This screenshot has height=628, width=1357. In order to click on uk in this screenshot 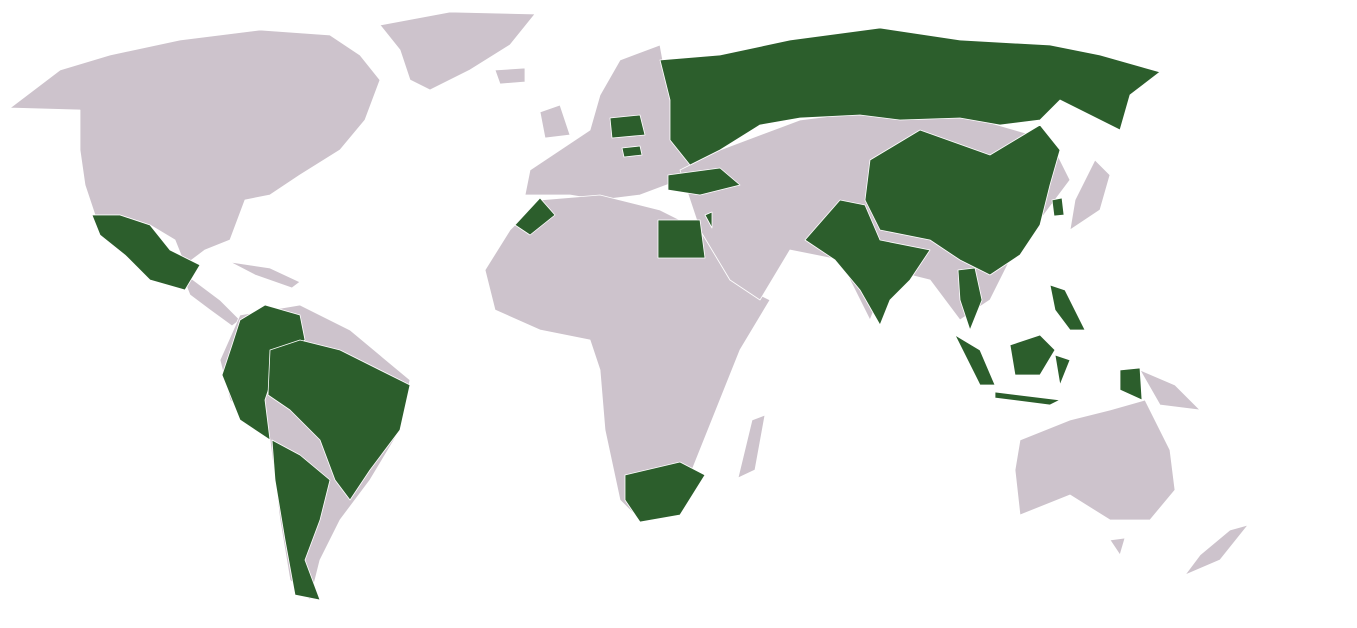, I will do `click(555, 121)`.